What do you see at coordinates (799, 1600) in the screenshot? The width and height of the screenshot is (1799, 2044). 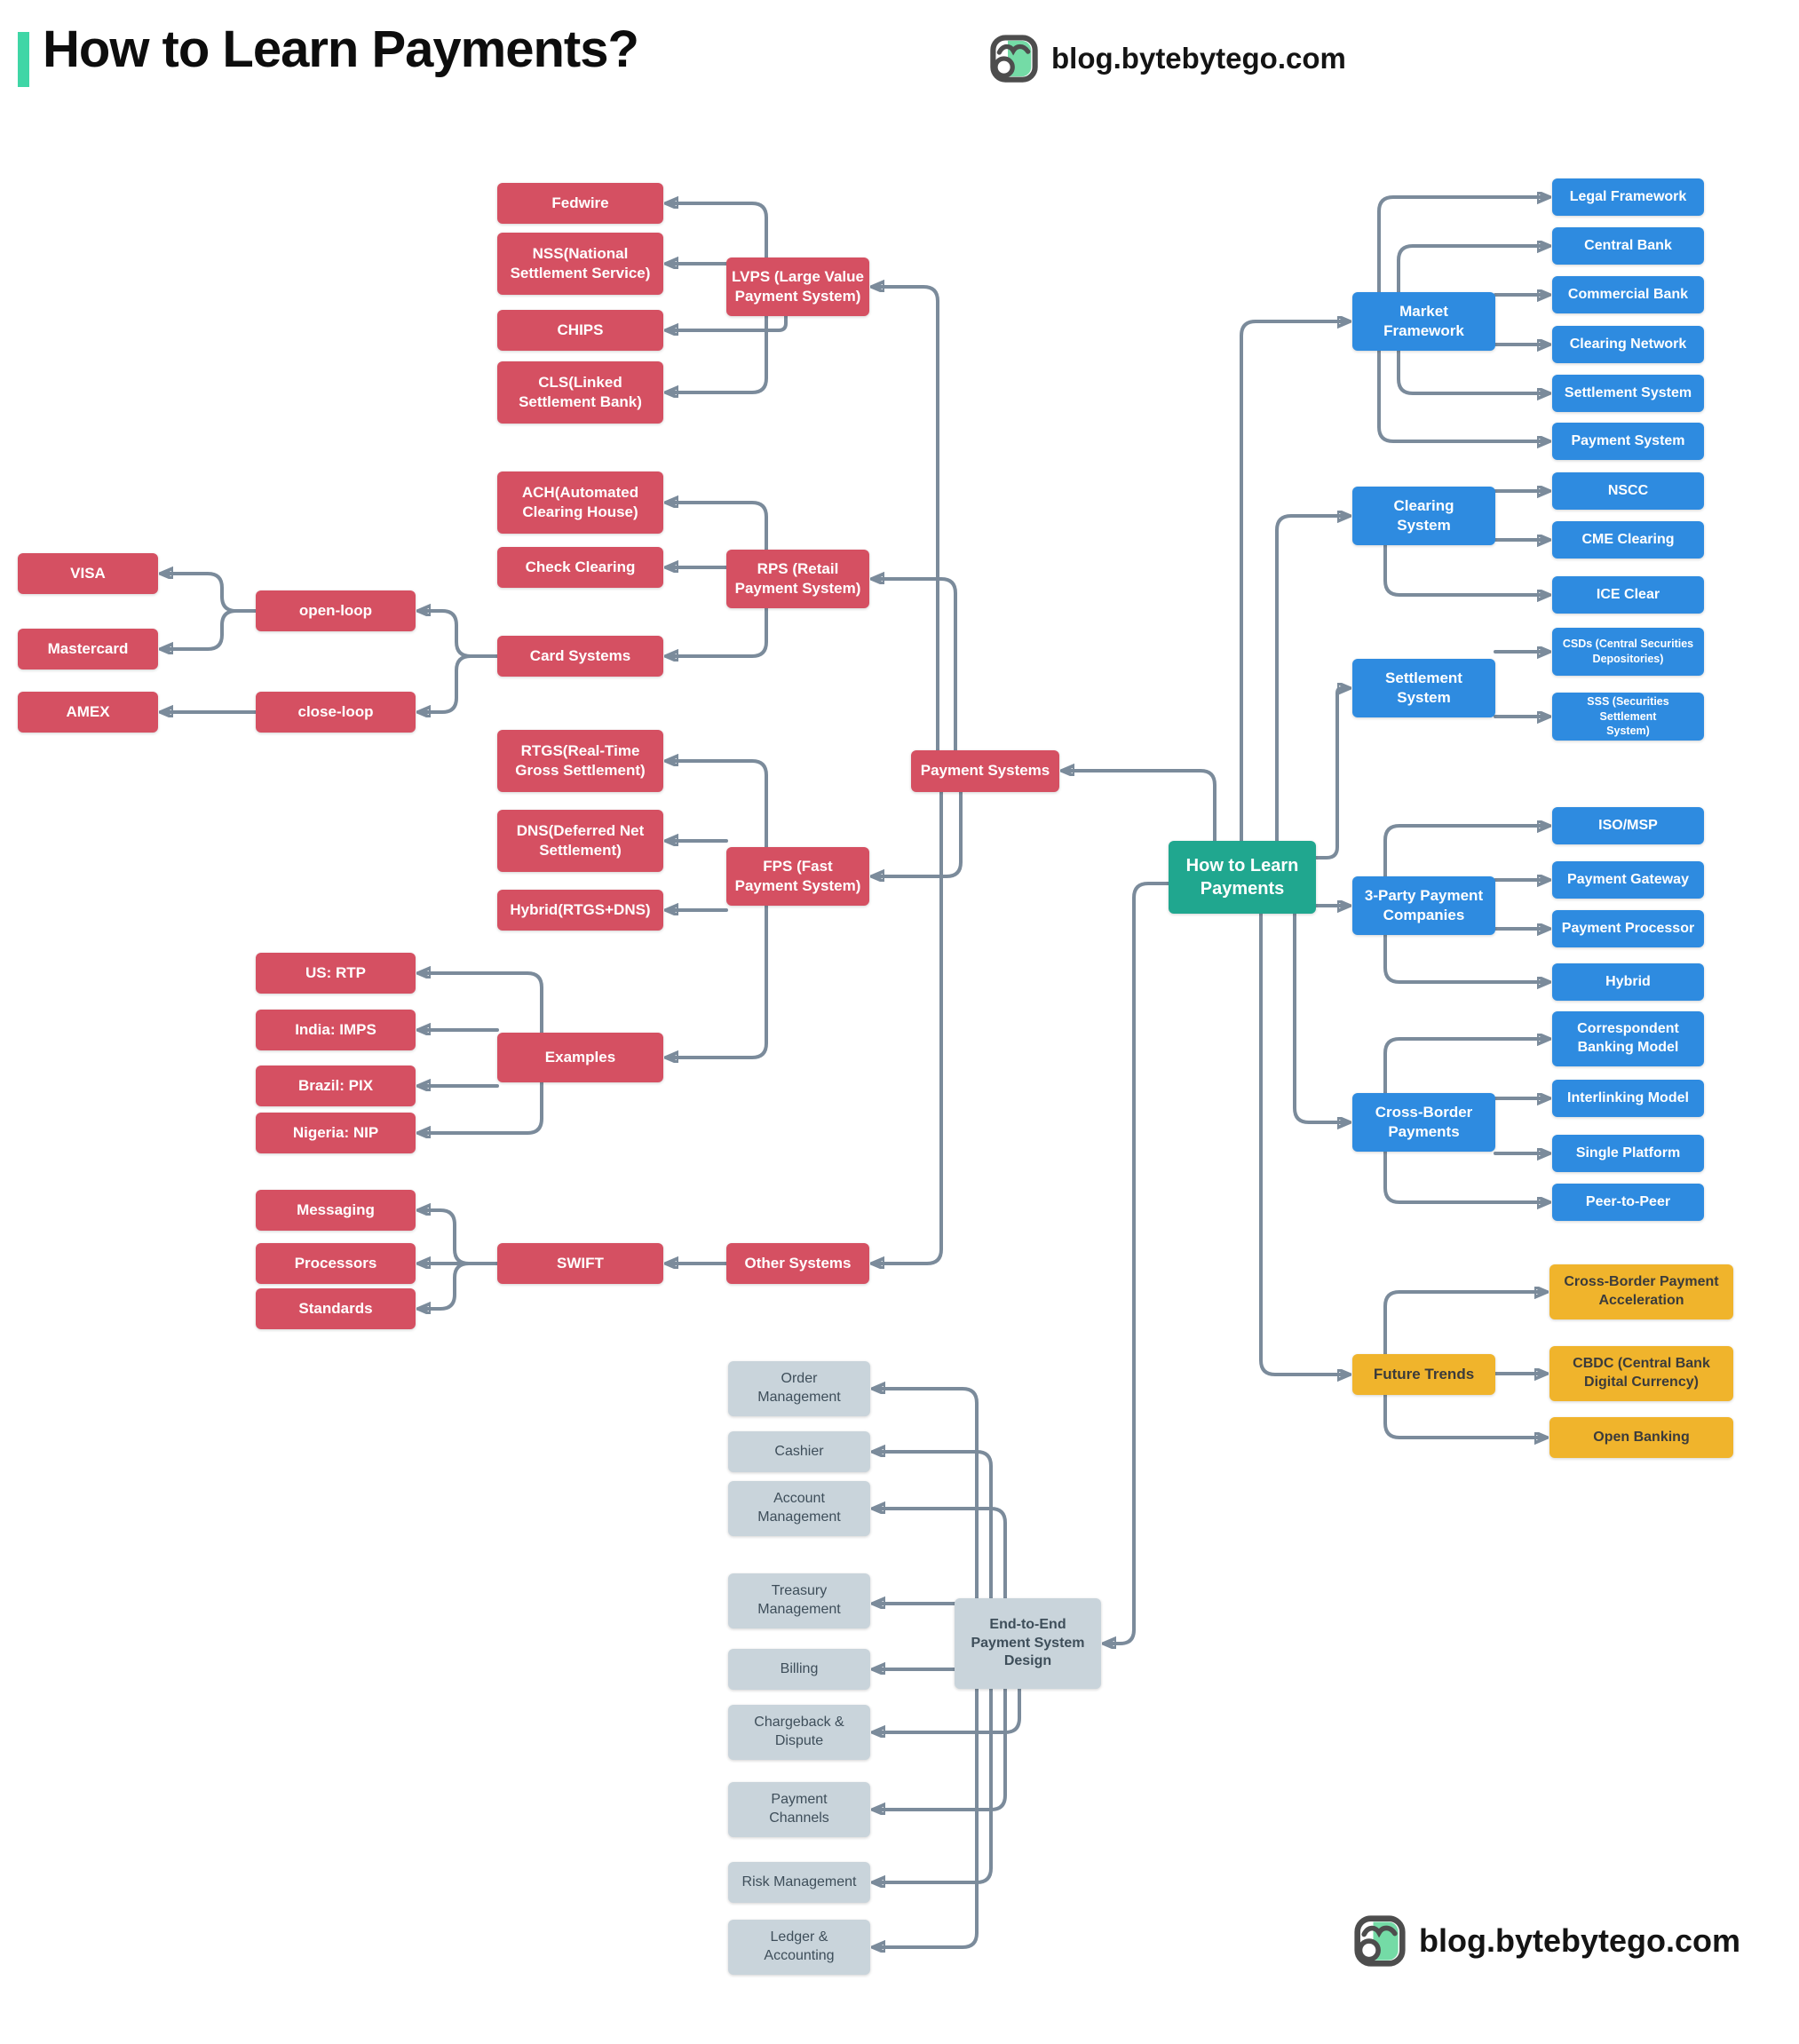 I see `node-treasury: Treasury Management` at bounding box center [799, 1600].